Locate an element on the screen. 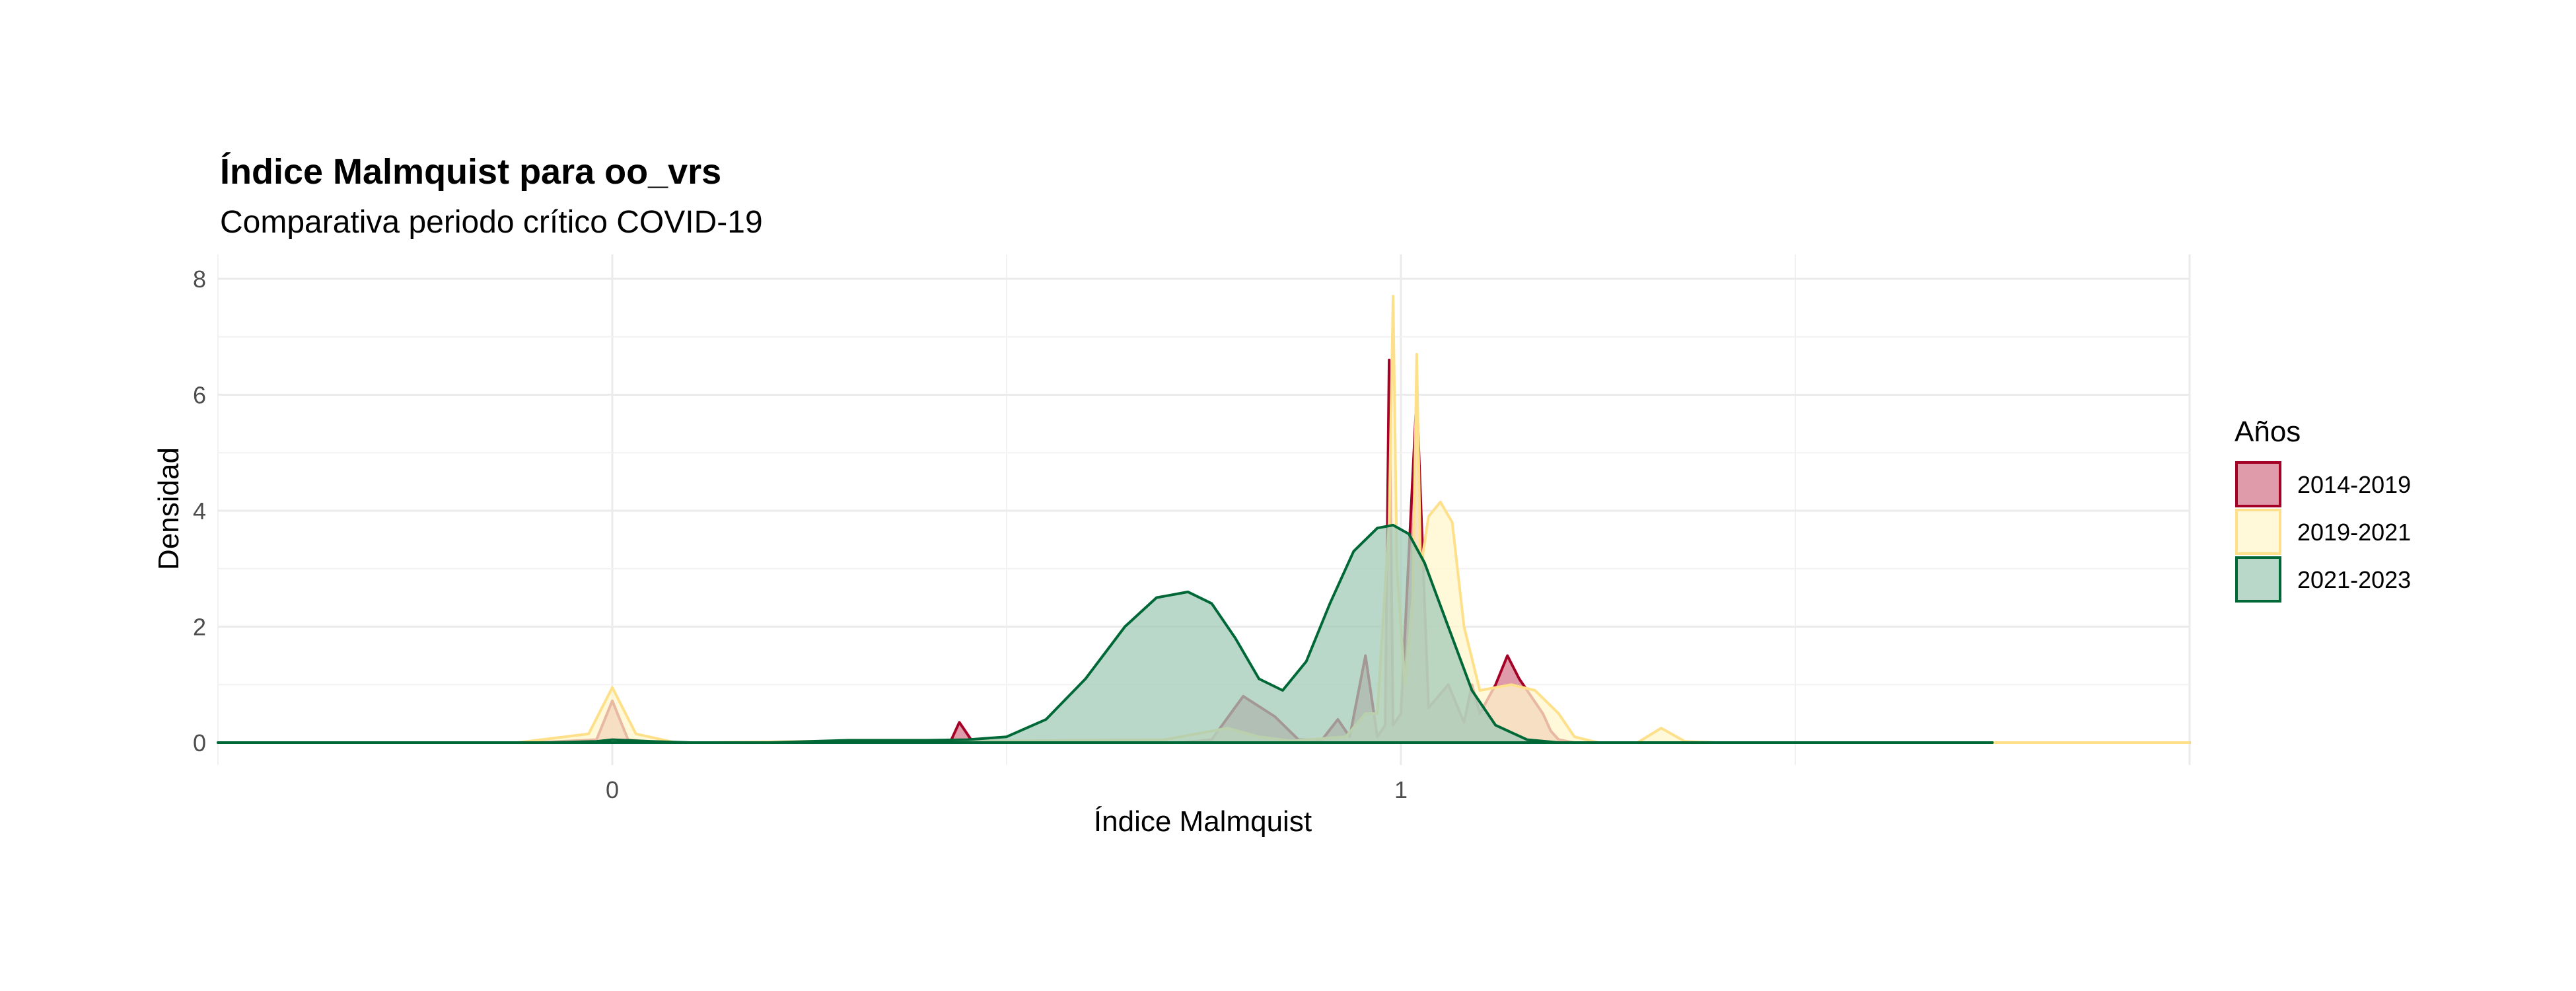 The image size is (2576, 991). legend-item: 2014-2019 is located at coordinates (2323, 484).